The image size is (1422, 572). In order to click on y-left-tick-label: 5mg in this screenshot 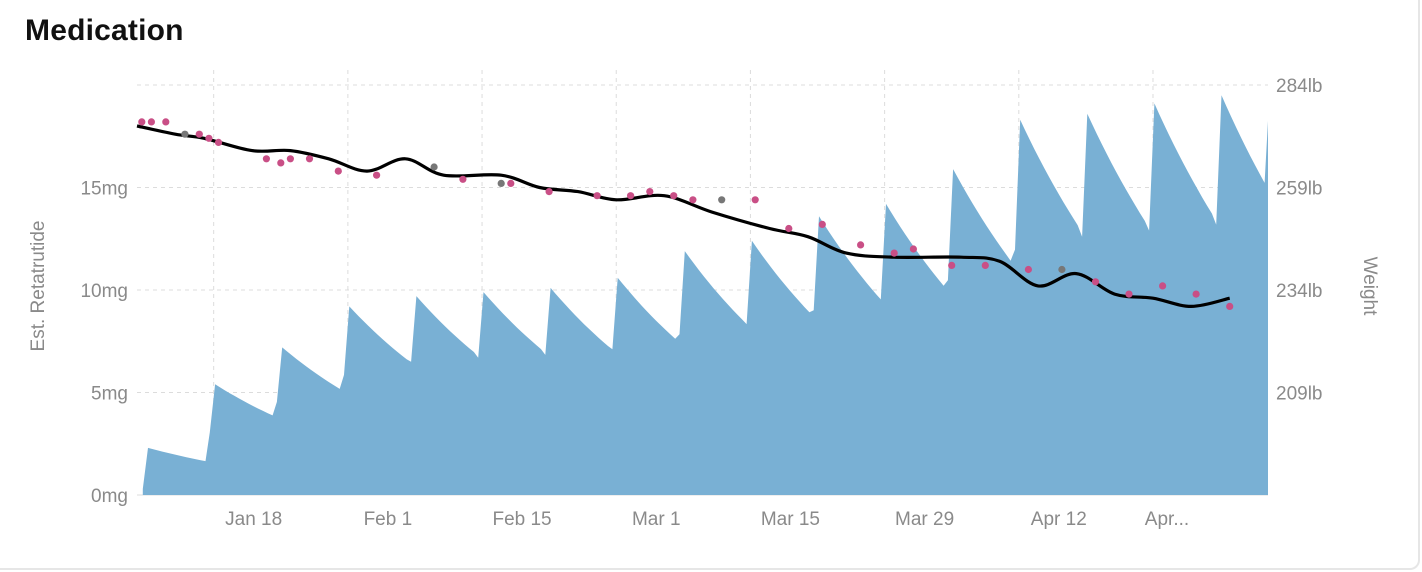, I will do `click(109, 394)`.